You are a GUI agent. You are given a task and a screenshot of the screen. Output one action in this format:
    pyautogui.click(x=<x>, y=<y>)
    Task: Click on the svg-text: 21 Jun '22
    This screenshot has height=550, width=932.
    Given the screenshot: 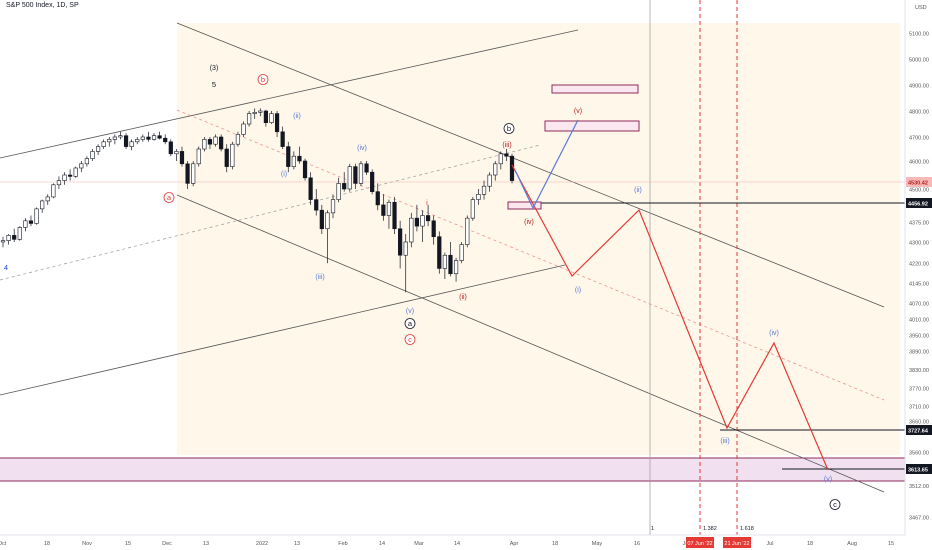 What is the action you would take?
    pyautogui.click(x=736, y=544)
    